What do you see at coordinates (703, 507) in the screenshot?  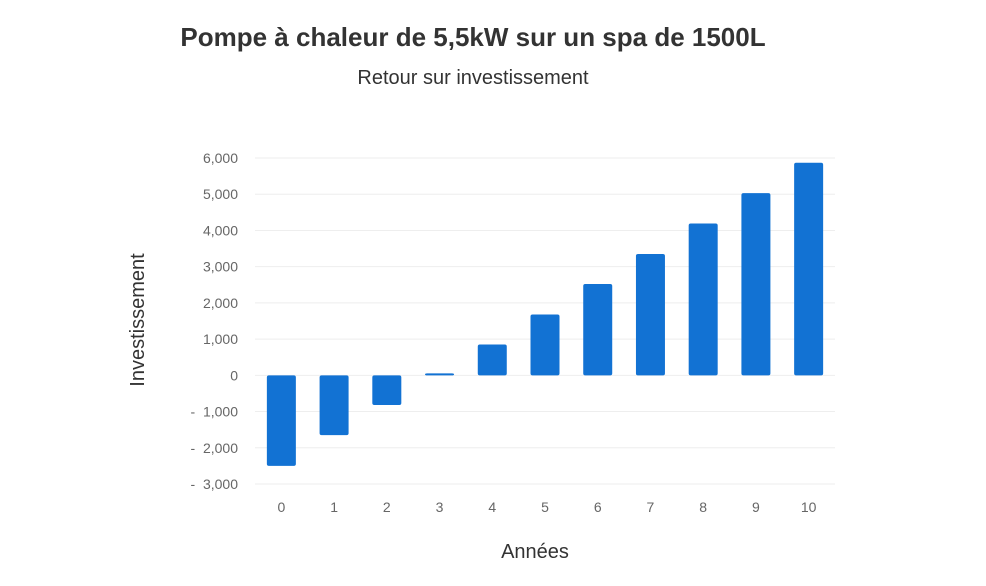 I see `x-tick-label: 8` at bounding box center [703, 507].